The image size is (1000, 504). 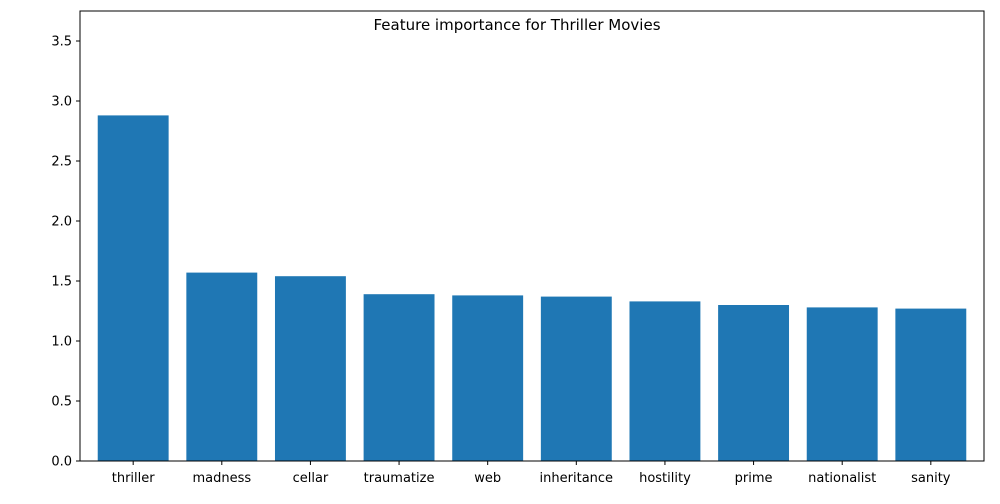 I want to click on y-tick-label: 3.5, so click(x=61, y=42).